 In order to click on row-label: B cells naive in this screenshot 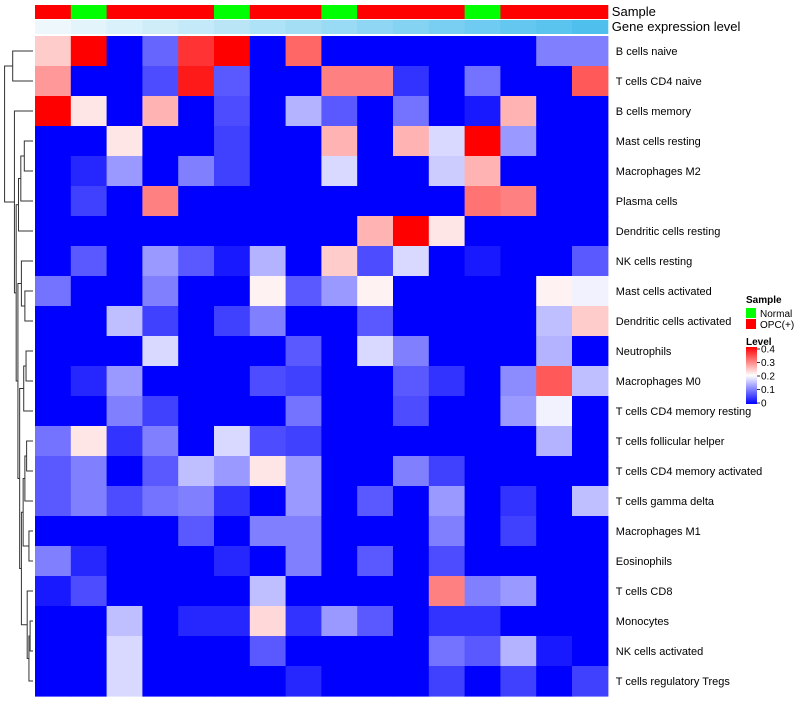, I will do `click(647, 52)`.